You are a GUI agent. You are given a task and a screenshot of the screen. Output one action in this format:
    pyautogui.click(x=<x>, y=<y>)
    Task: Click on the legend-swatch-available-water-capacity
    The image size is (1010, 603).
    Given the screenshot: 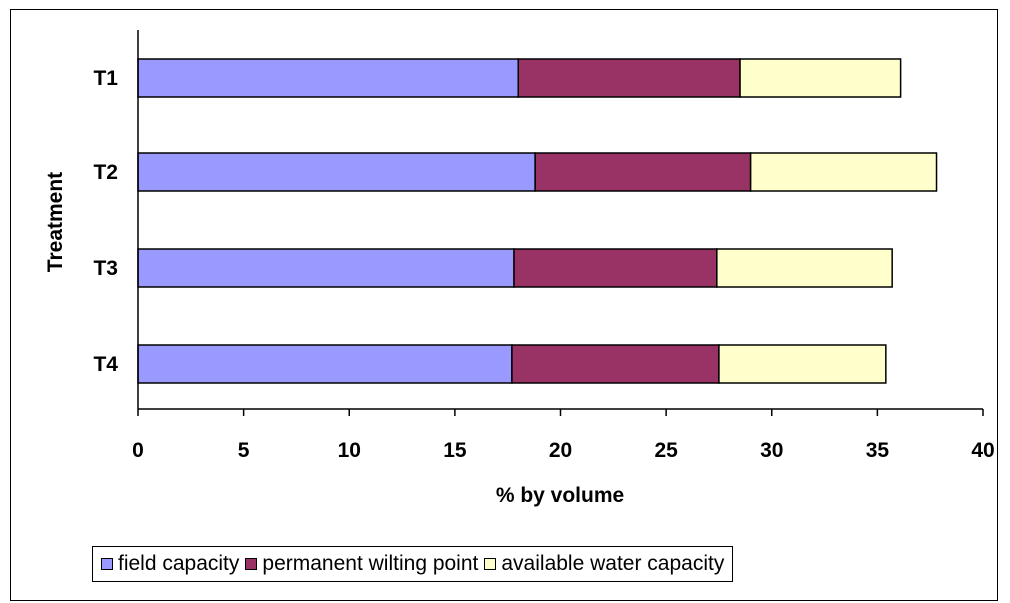 What is the action you would take?
    pyautogui.click(x=490, y=564)
    